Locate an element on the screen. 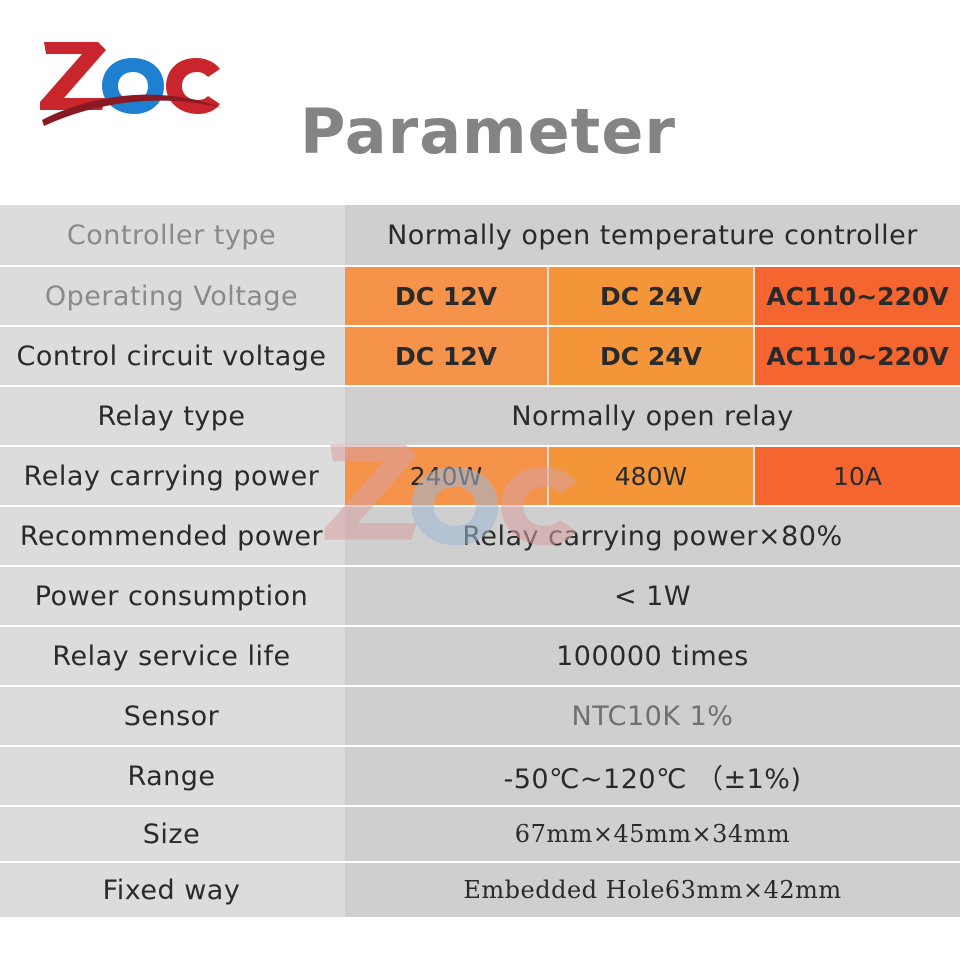 This screenshot has height=960, width=960. row-value: -50℃~120℃ （±1%) is located at coordinates (652, 776).